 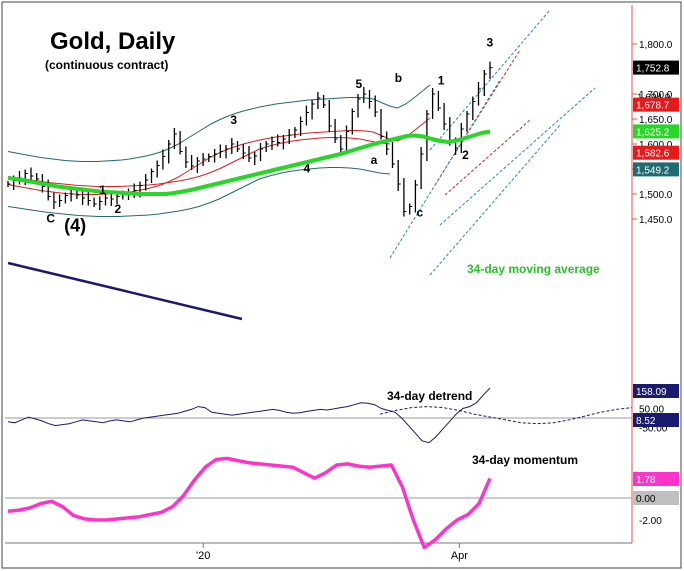 I want to click on value-tag-label: 1.78, so click(x=646, y=480).